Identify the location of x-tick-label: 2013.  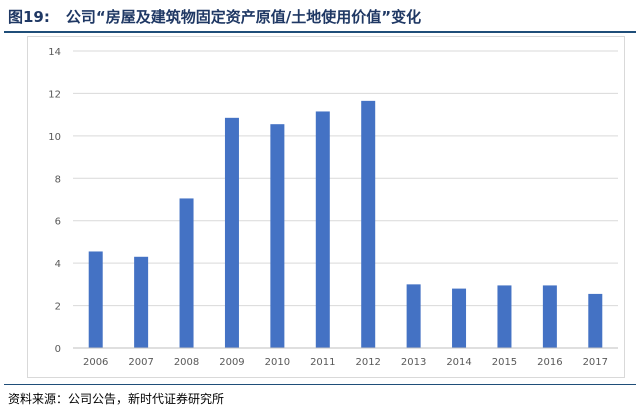
(413, 362).